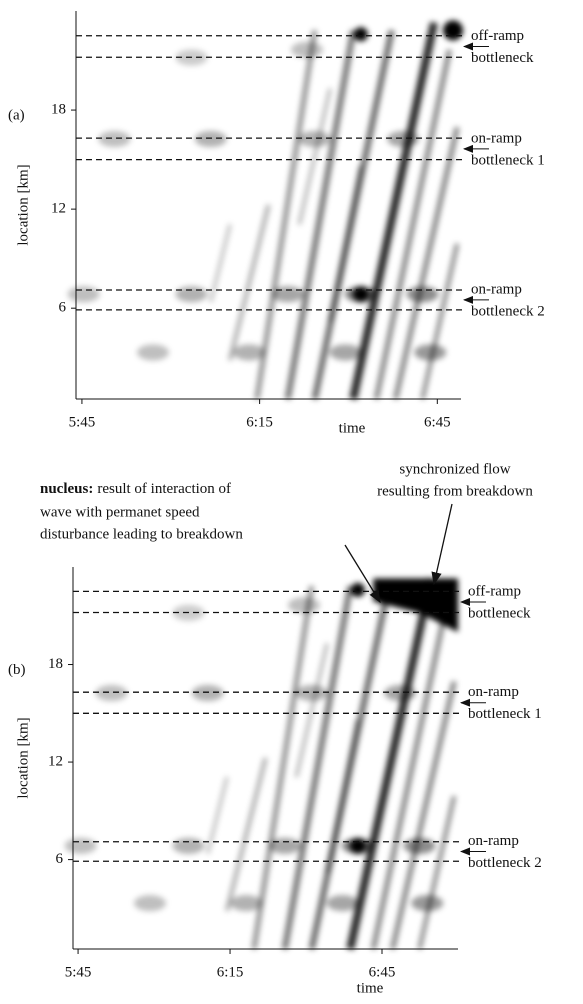  What do you see at coordinates (141, 534) in the screenshot?
I see `annotation: disturbance leading to breakdown` at bounding box center [141, 534].